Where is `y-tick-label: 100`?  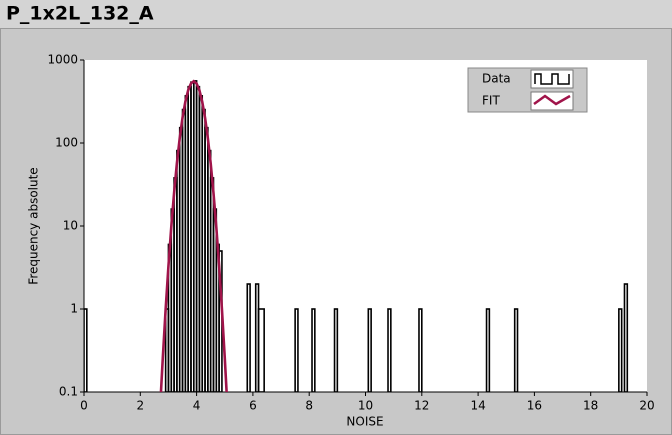 y-tick-label: 100 is located at coordinates (66, 143).